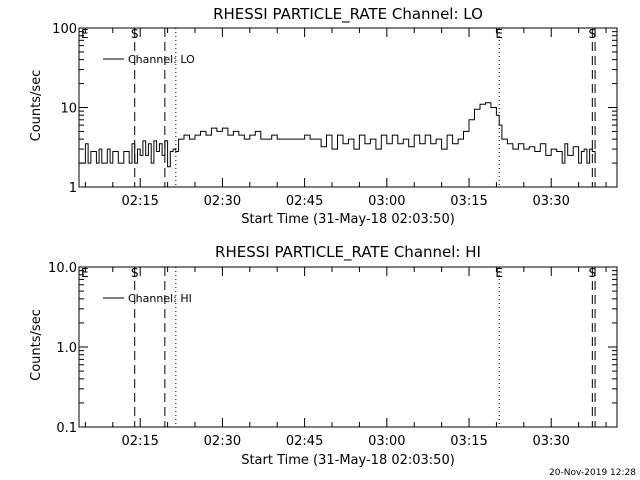 Image resolution: width=640 pixels, height=480 pixels. Describe the element at coordinates (592, 473) in the screenshot. I see `print-timestamp: 20-Nov-2019 12:28` at that location.